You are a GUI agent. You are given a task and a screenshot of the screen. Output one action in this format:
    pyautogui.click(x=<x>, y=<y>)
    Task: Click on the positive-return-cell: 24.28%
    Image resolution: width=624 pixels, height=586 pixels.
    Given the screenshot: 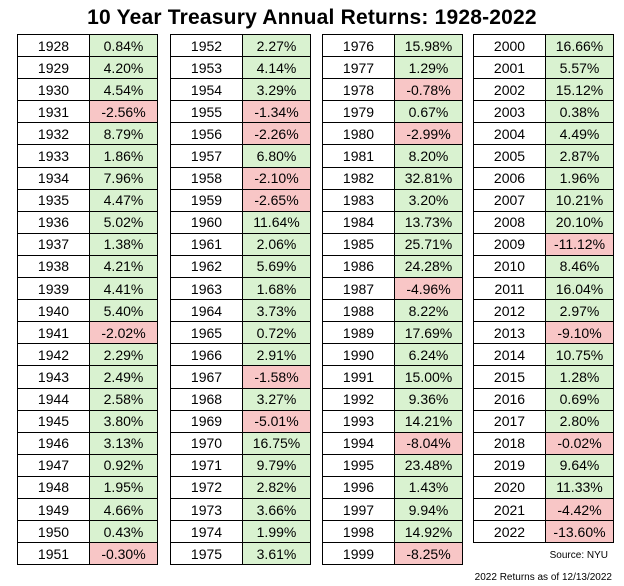 What is the action you would take?
    pyautogui.click(x=428, y=266)
    